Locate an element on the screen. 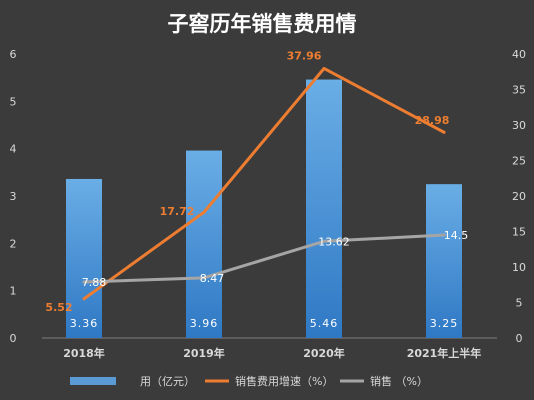 Image resolution: width=534 pixels, height=400 pixels. right-axis: 0 5 10 15 20 25 30 35 40 is located at coordinates (519, 196).